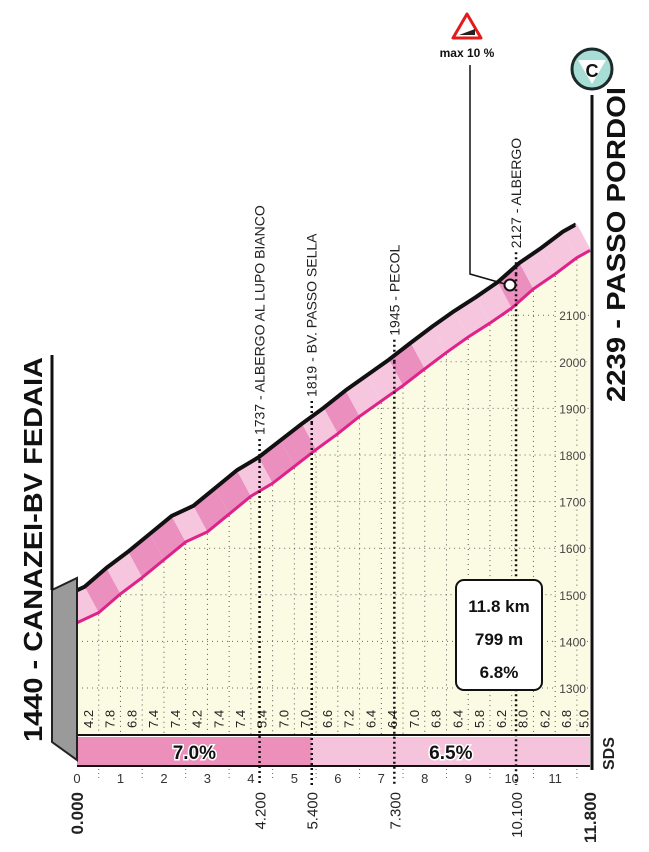 This screenshot has width=649, height=852. I want to click on y-tick-label: 1700, so click(572, 503).